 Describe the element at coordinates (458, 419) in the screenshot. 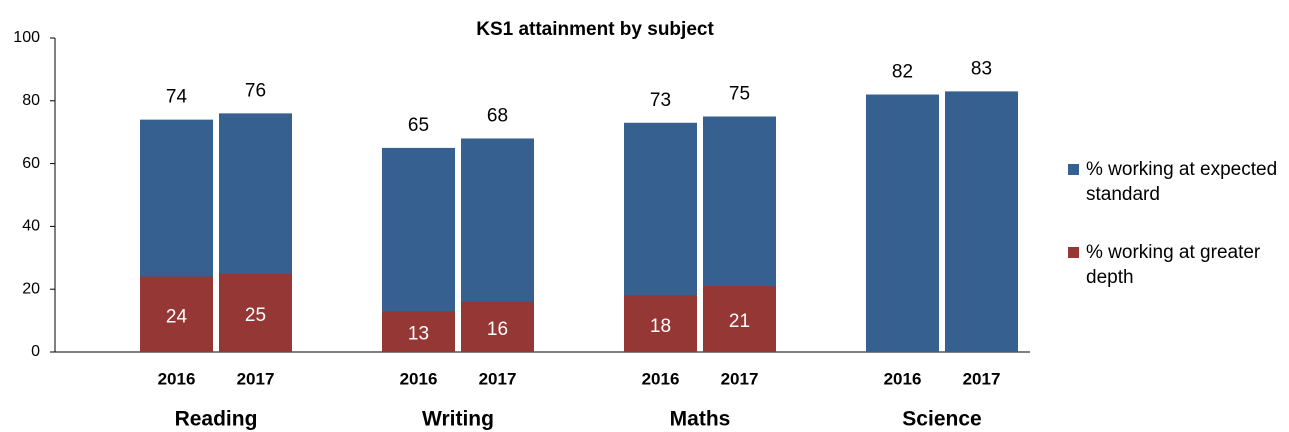

I see `group-label: Writing` at that location.